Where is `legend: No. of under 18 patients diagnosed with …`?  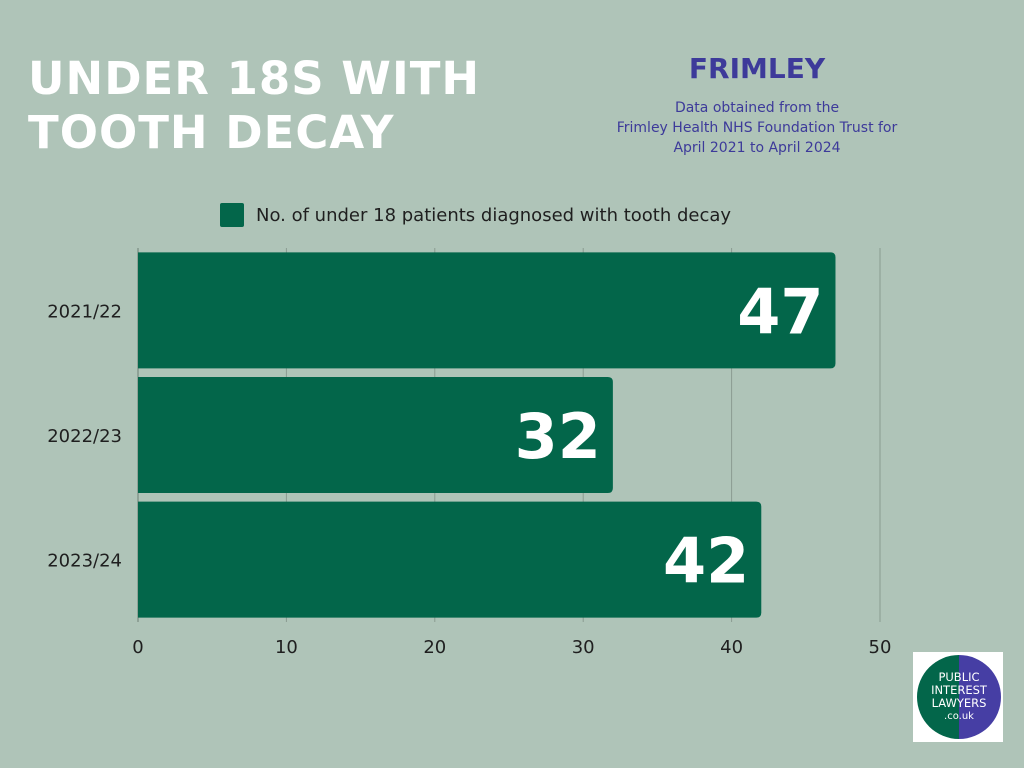
legend: No. of under 18 patients diagnosed with … is located at coordinates (475, 215).